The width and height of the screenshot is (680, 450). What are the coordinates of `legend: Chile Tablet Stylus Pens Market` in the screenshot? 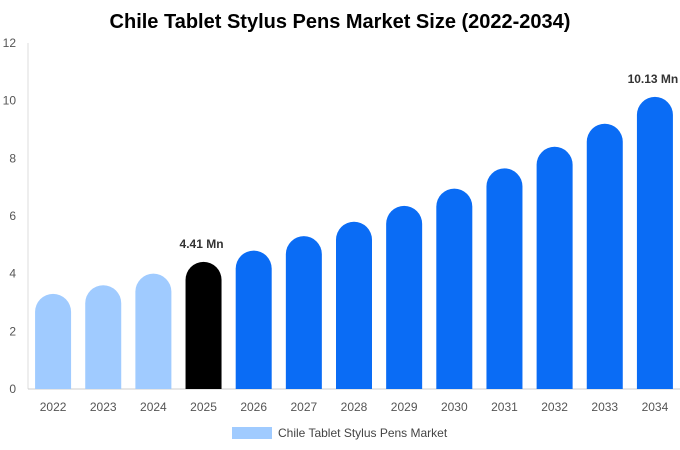 It's located at (340, 433).